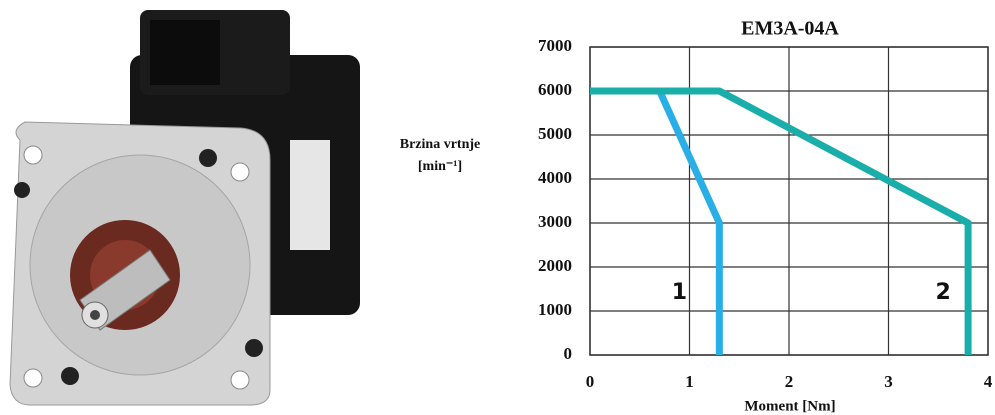  Describe the element at coordinates (789, 381) in the screenshot. I see `x-tick-label: 2` at that location.